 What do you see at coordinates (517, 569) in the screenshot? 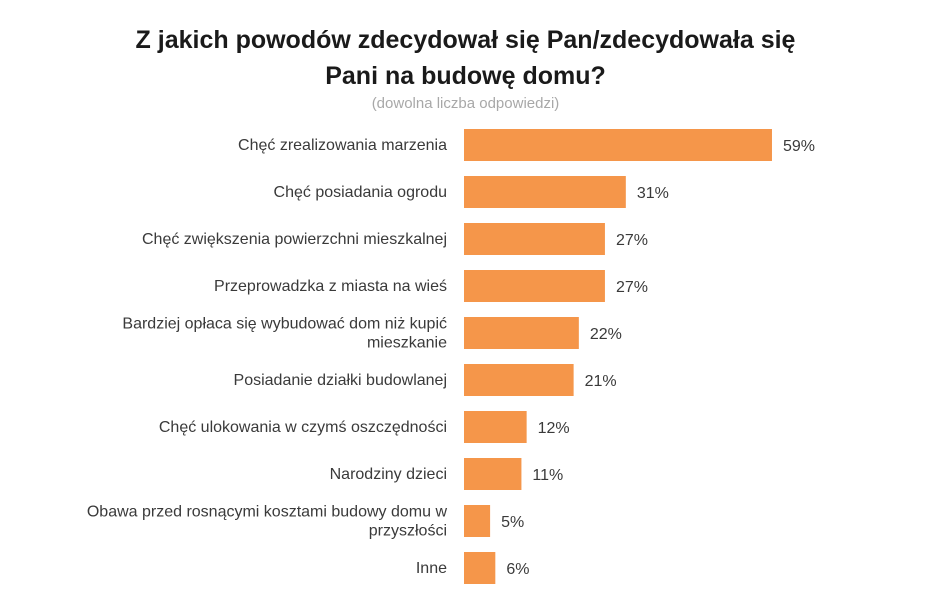
I see `value-label-10: 6%` at bounding box center [517, 569].